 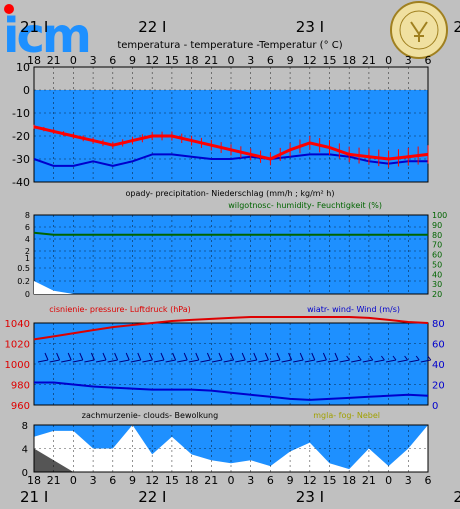 What do you see at coordinates (73, 60) in the screenshot?
I see `x-tick-label-top: 0` at bounding box center [73, 60].